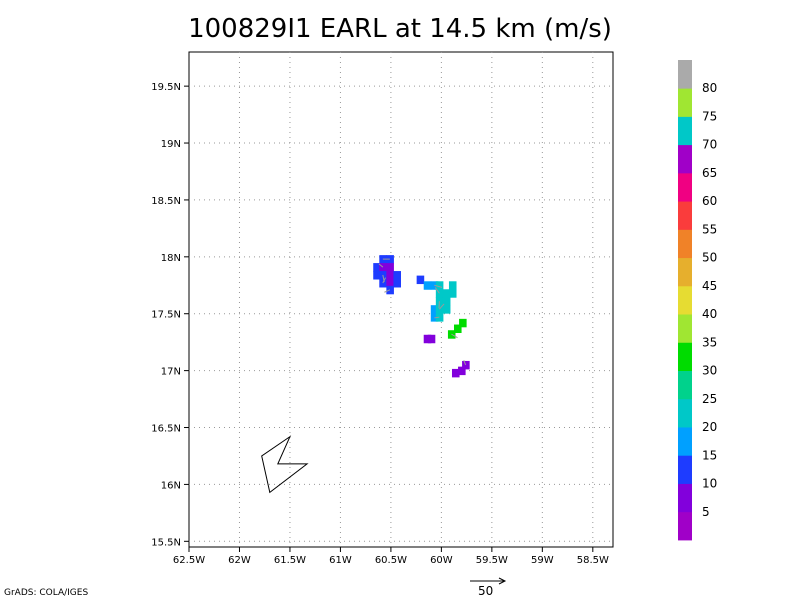 The width and height of the screenshot is (800, 600). I want to click on colorbar-label: 35, so click(709, 342).